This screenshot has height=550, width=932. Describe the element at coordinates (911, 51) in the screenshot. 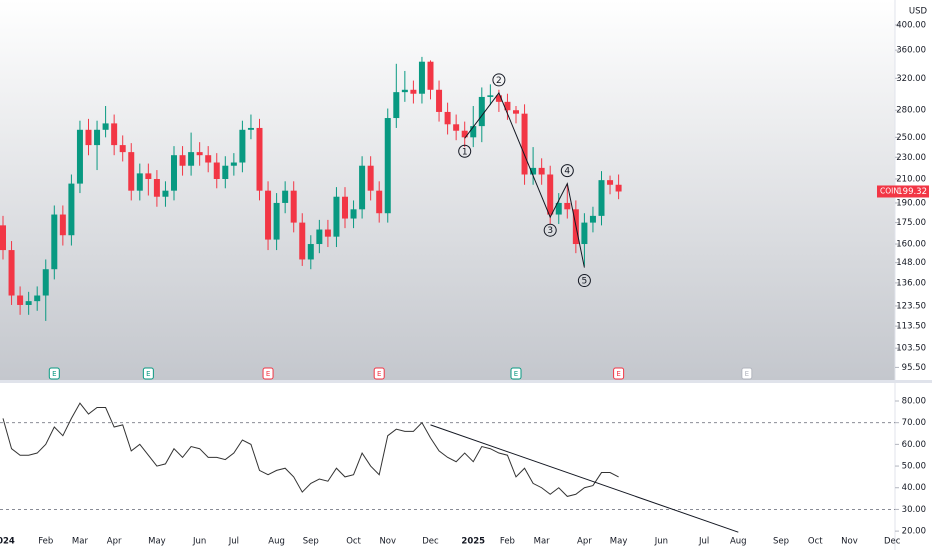

I see `y-tick-label: 360.00` at that location.